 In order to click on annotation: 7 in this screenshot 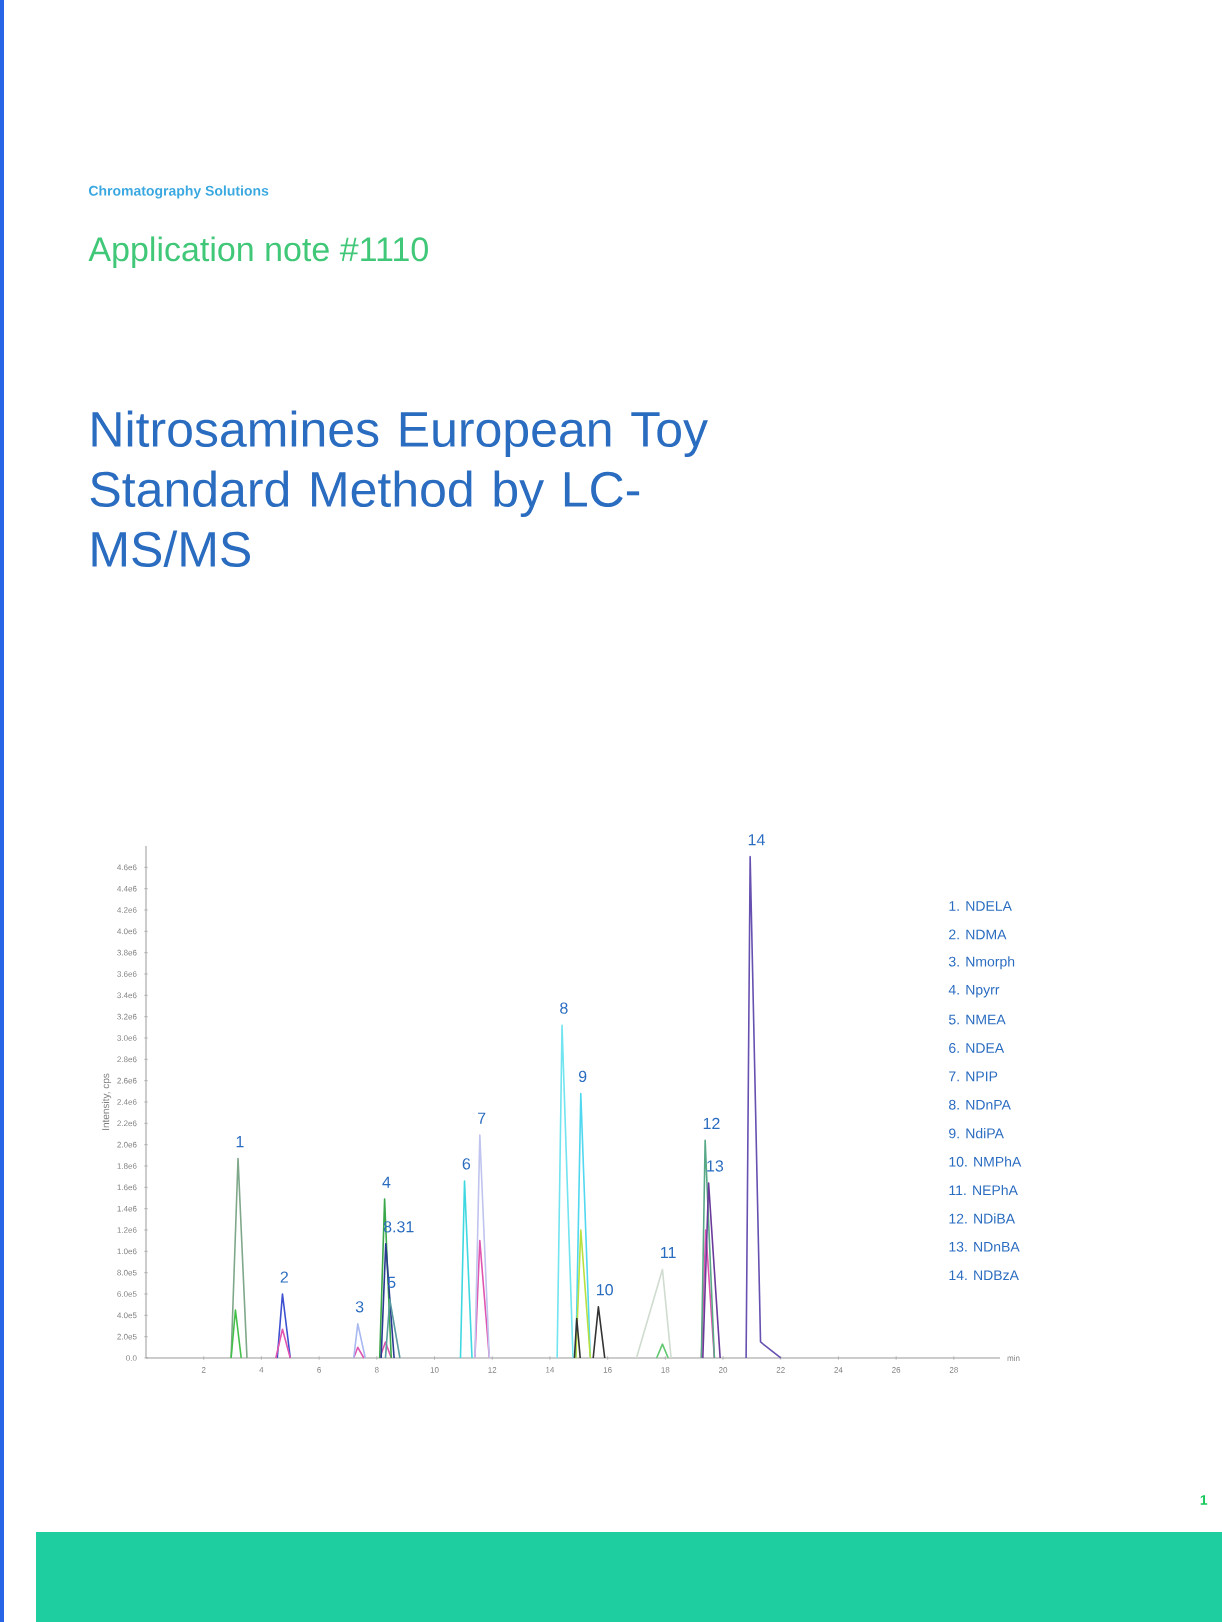, I will do `click(482, 1118)`.